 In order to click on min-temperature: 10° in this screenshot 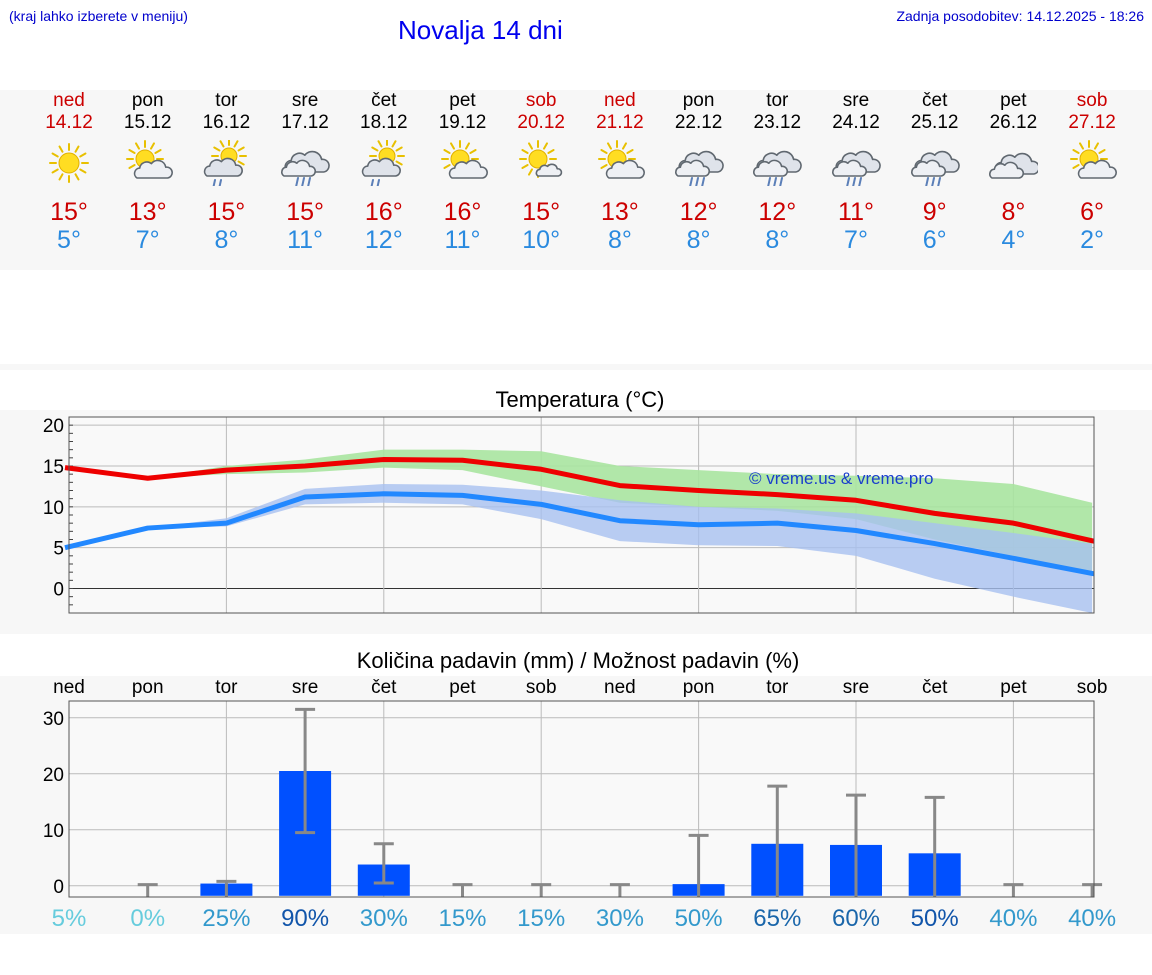, I will do `click(541, 240)`.